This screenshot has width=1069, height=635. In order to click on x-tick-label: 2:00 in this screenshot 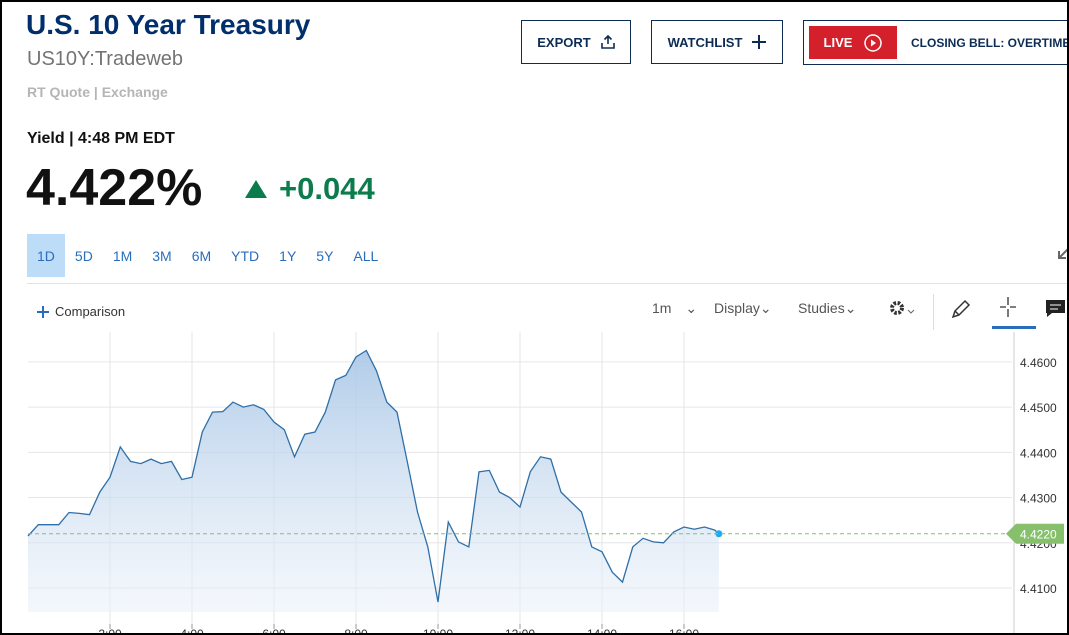, I will do `click(110, 631)`.